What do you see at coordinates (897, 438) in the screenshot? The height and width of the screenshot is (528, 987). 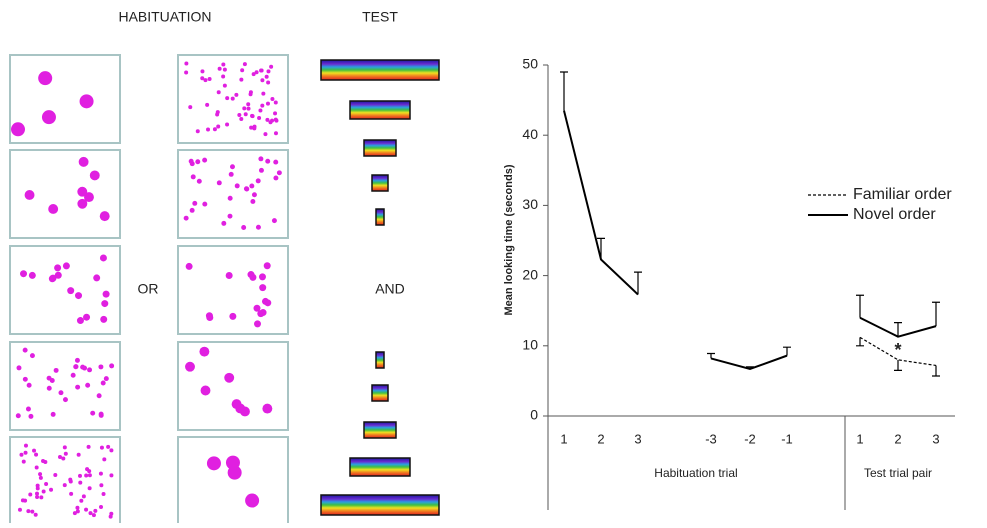 I see `x-tick-label: 2` at bounding box center [897, 438].